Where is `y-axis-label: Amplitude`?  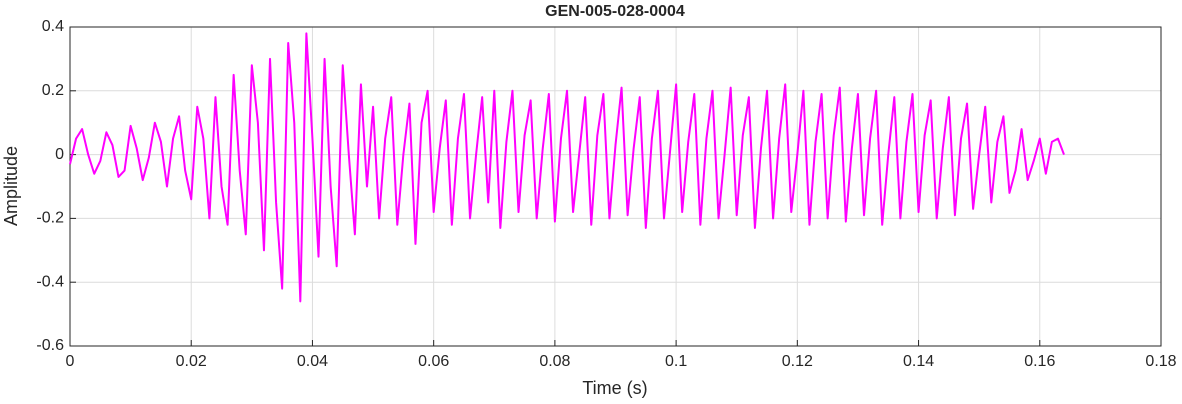 y-axis-label: Amplitude is located at coordinates (11, 186).